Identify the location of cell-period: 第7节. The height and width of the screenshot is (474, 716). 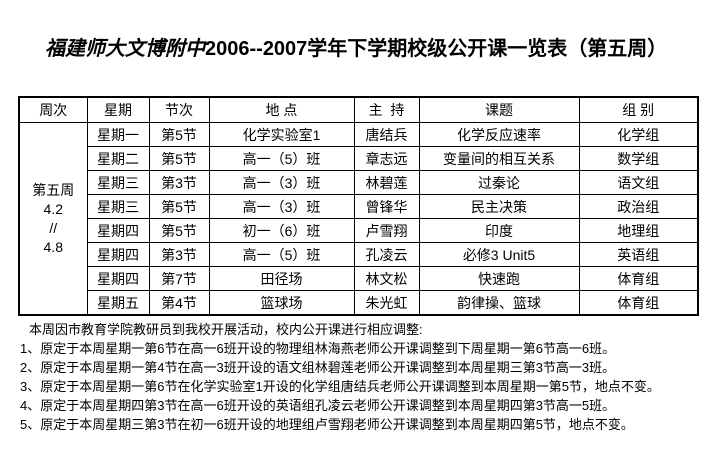
(179, 278).